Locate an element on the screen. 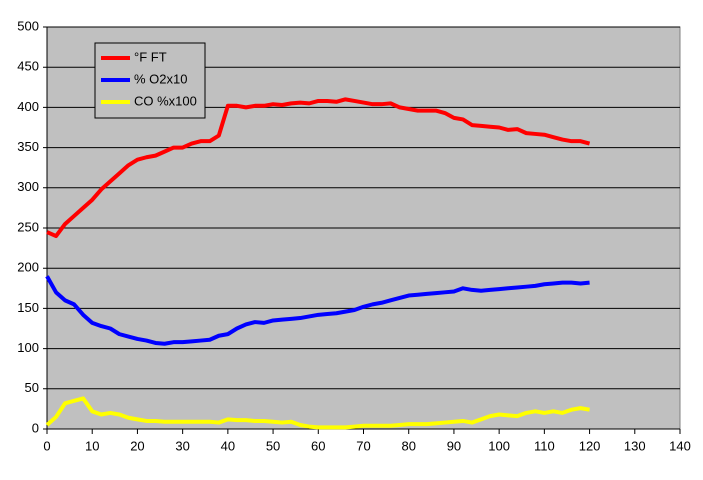  x-tick-label: 40 is located at coordinates (228, 445).